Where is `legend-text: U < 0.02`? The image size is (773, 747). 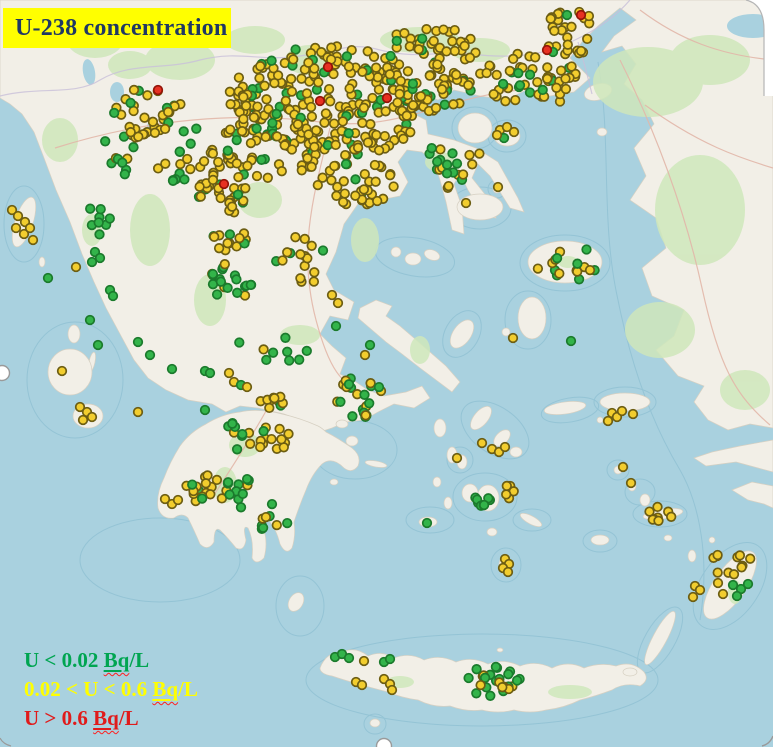
legend-text: U < 0.02 is located at coordinates (64, 660).